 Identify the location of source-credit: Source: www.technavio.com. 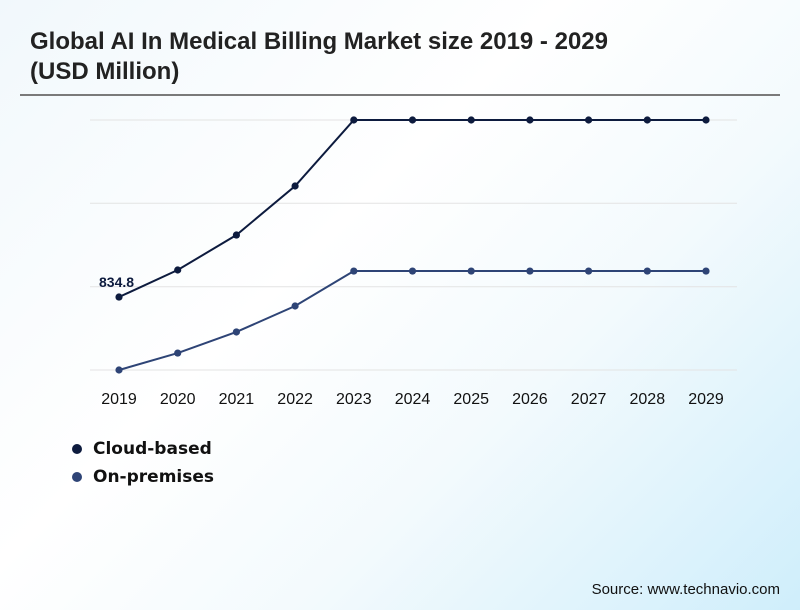
(685, 589).